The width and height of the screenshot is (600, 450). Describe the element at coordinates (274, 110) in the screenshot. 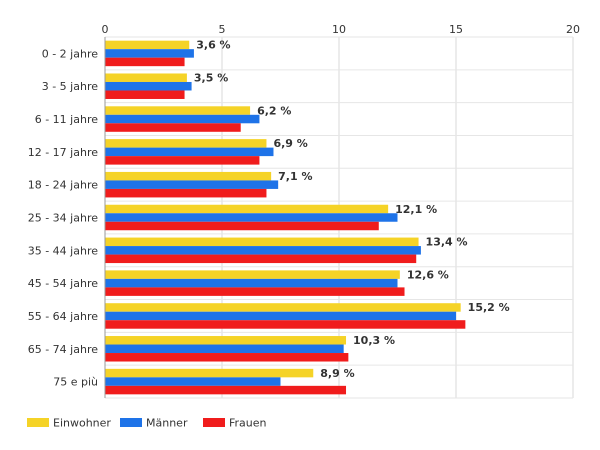

I see `data-label: 6,2 %` at that location.